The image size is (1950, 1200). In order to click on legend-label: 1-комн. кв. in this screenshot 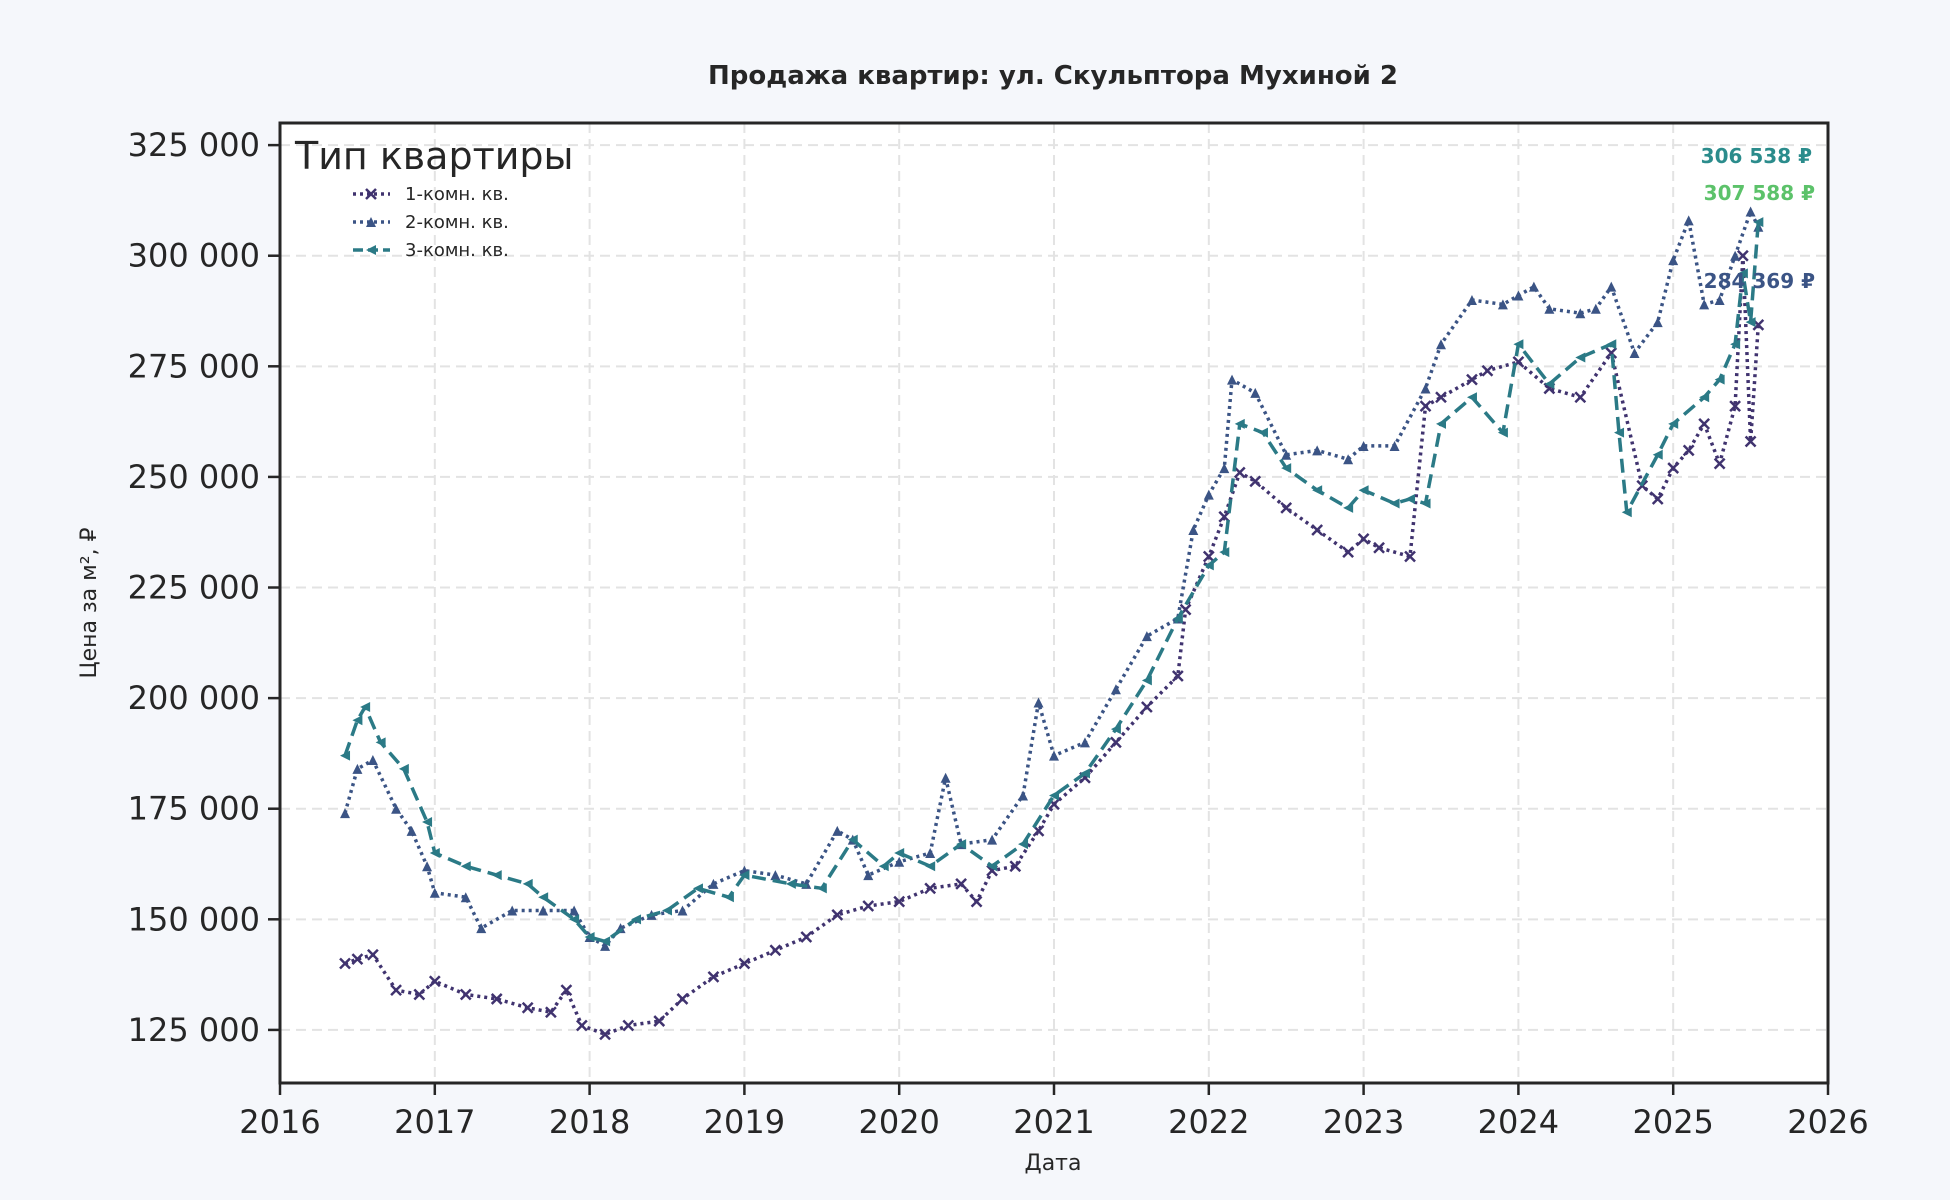, I will do `click(457, 194)`.